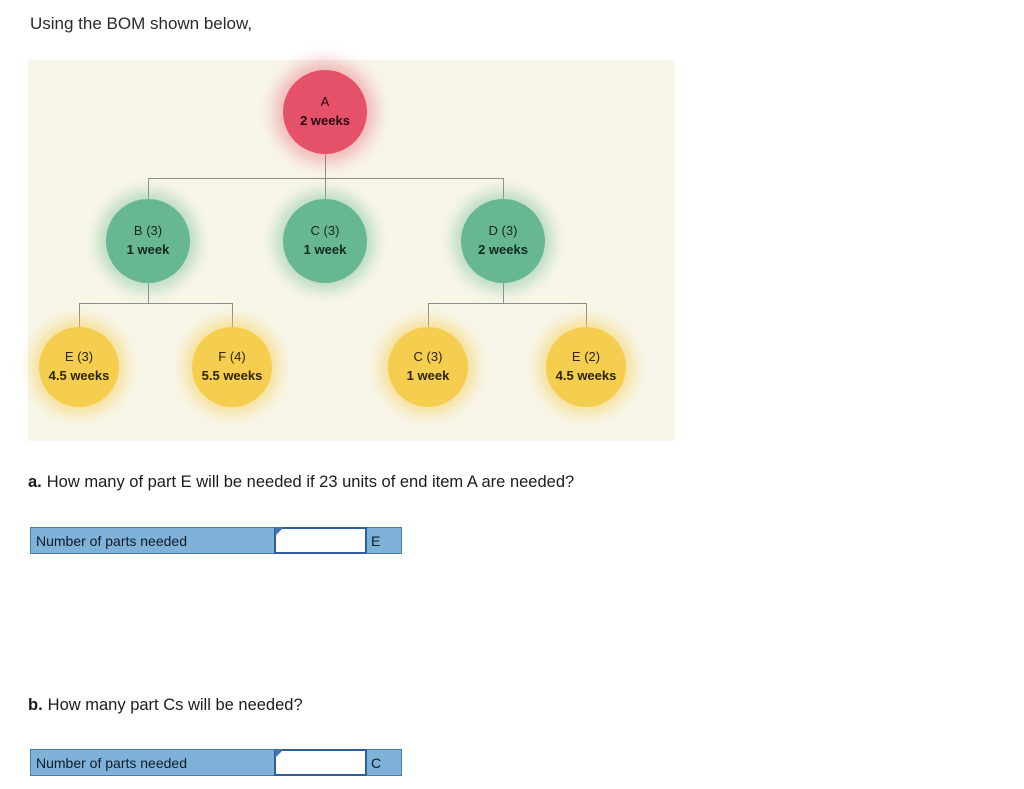  I want to click on answer-b-part-label: C, so click(384, 762).